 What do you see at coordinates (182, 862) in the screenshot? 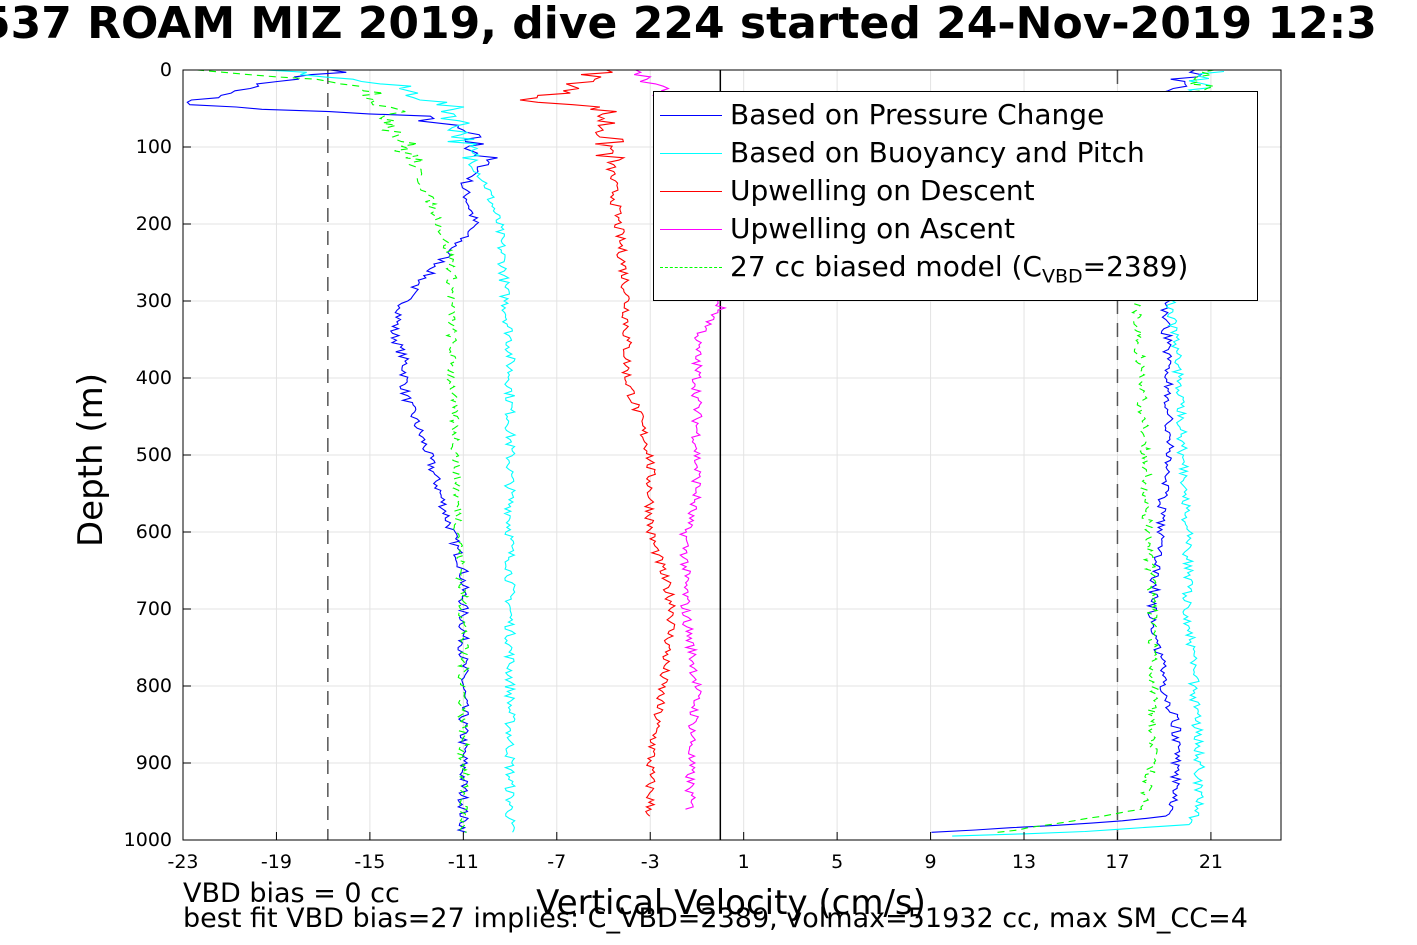
I see `x-tick-label: -23` at bounding box center [182, 862].